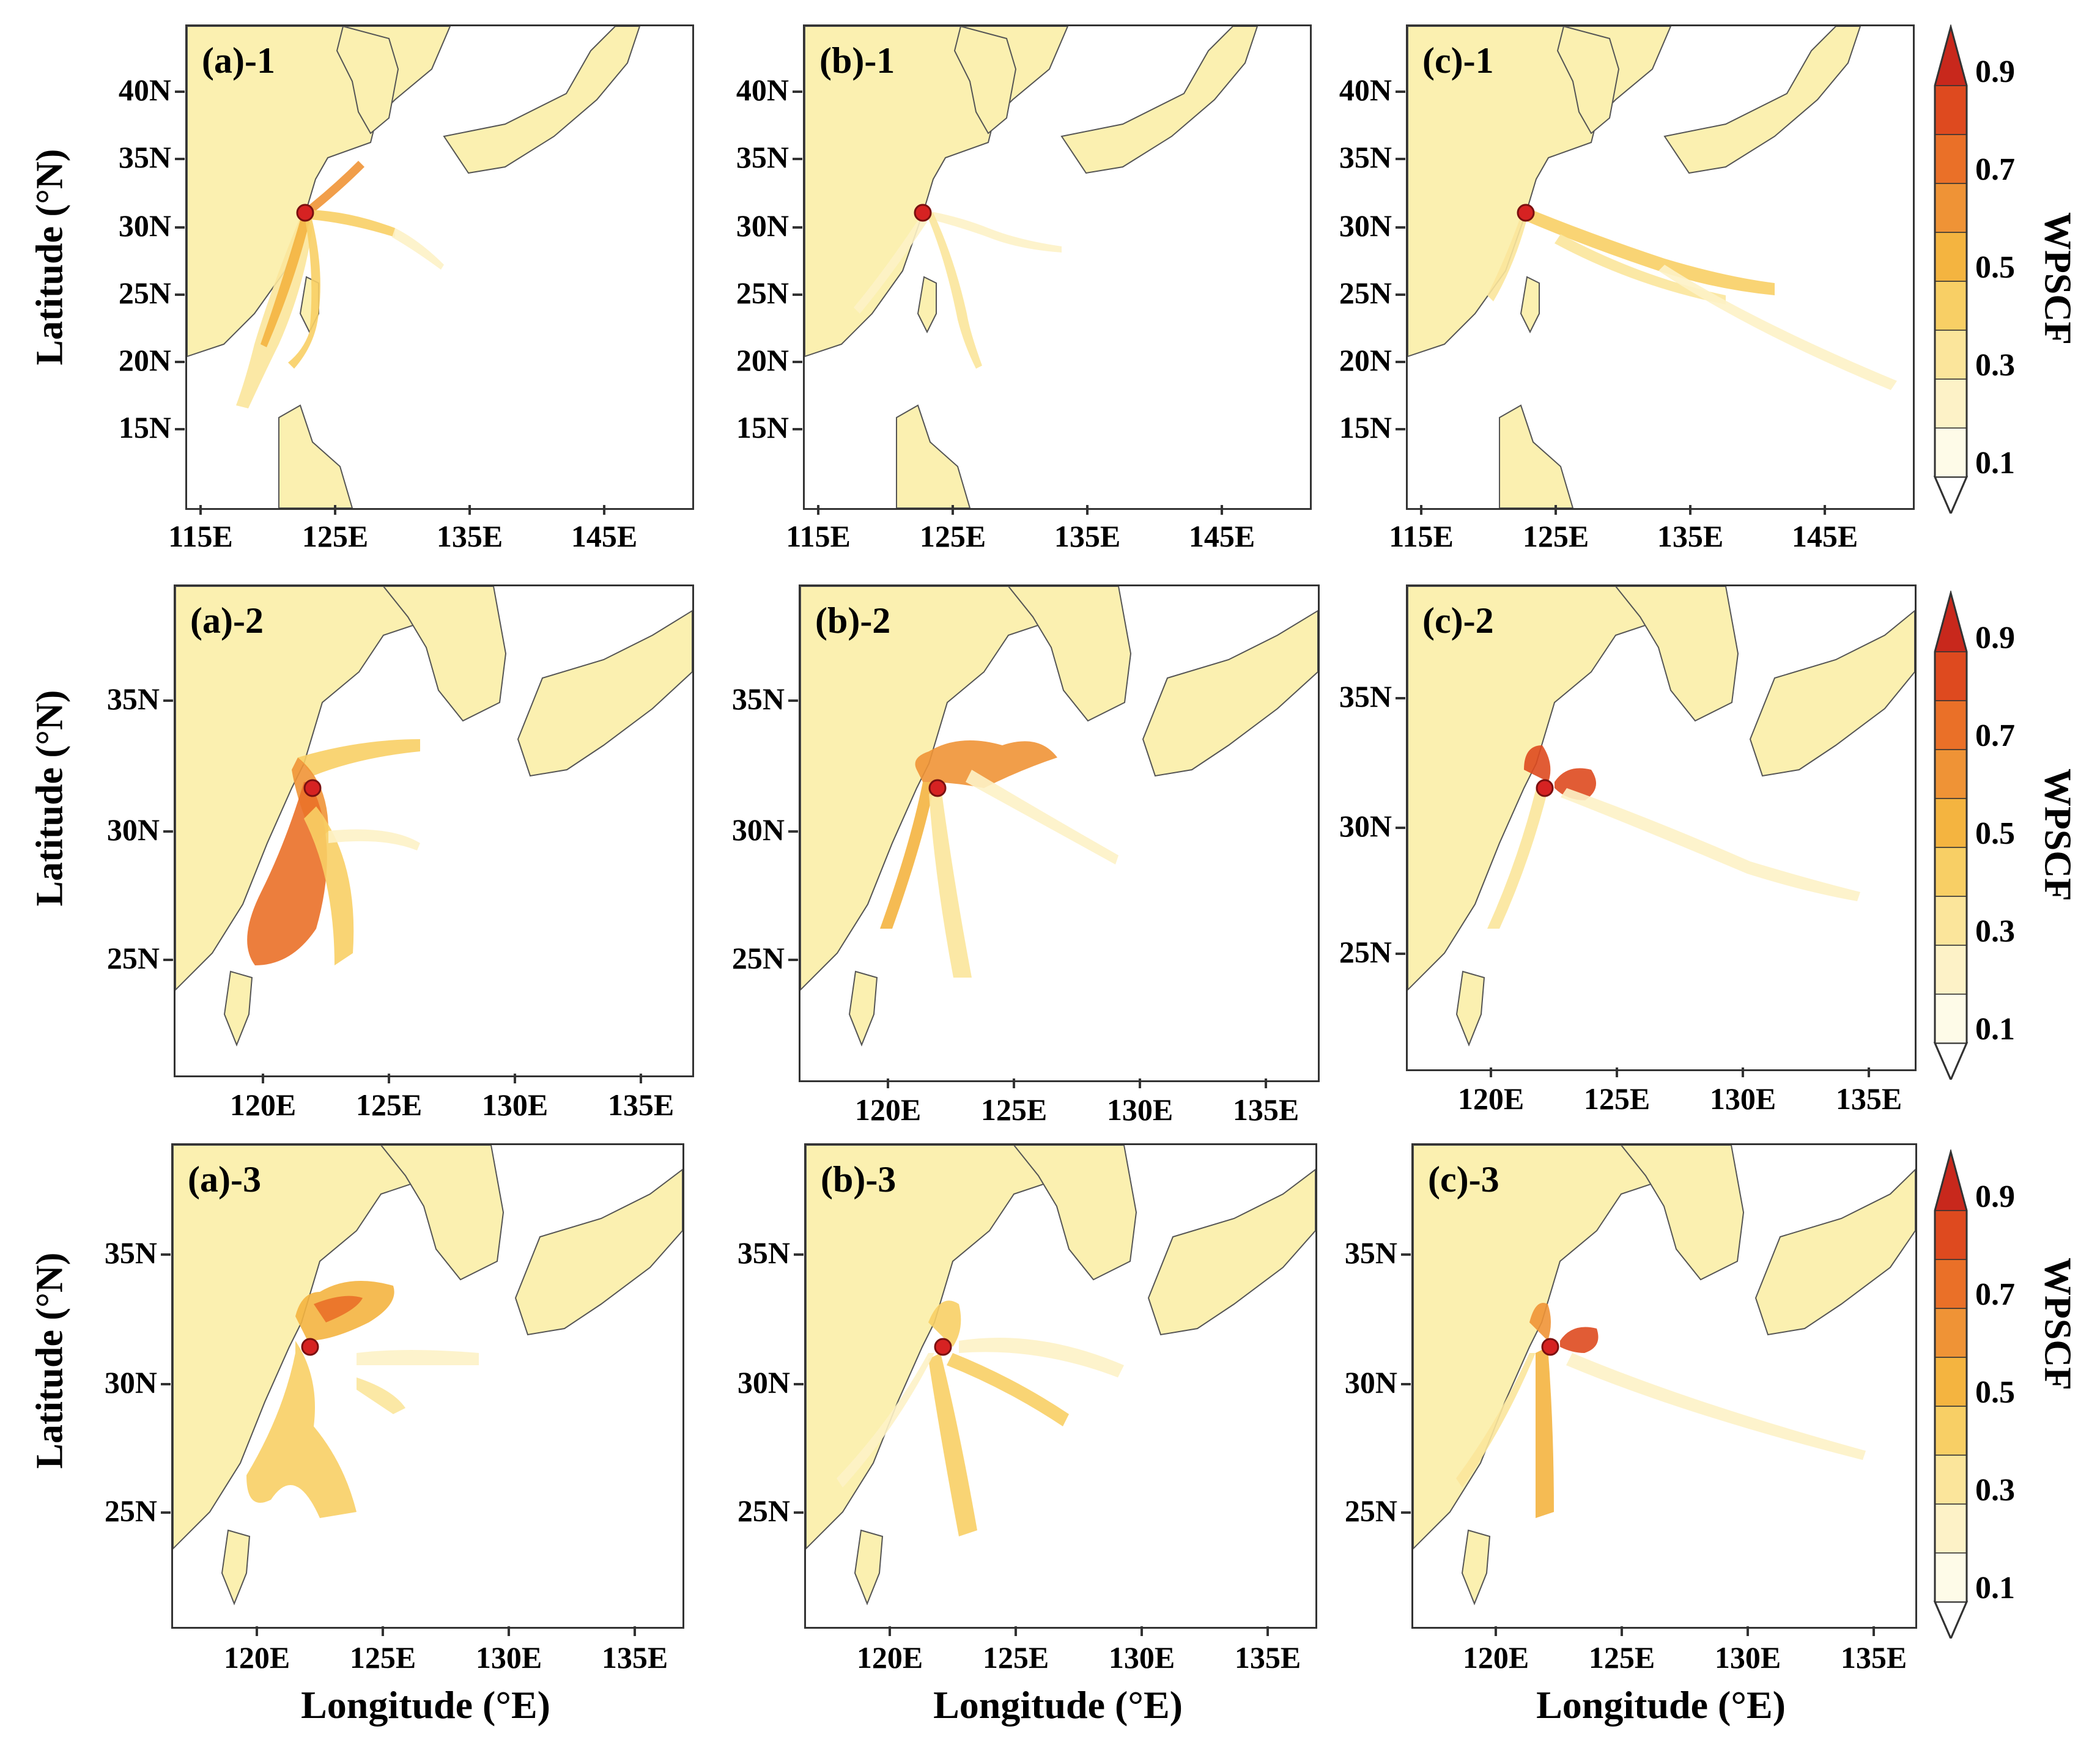  What do you see at coordinates (859, 1179) in the screenshot?
I see `panel-label: (b)-3` at bounding box center [859, 1179].